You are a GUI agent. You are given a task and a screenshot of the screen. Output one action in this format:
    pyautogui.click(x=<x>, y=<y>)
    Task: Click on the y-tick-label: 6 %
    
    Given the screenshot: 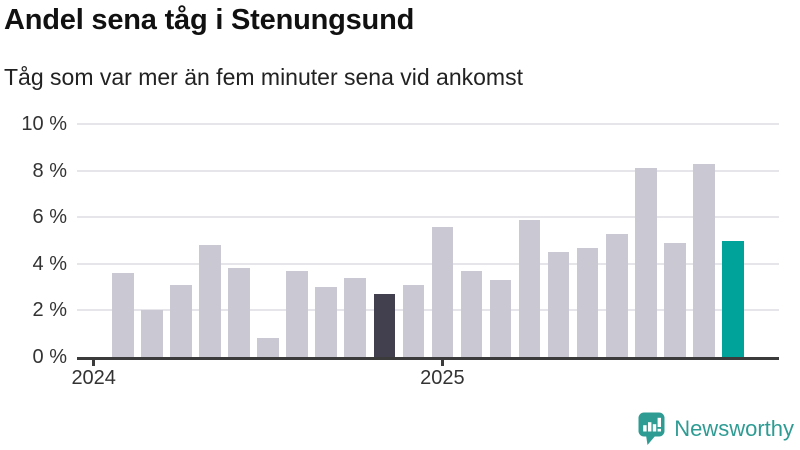 What is the action you would take?
    pyautogui.click(x=49, y=217)
    